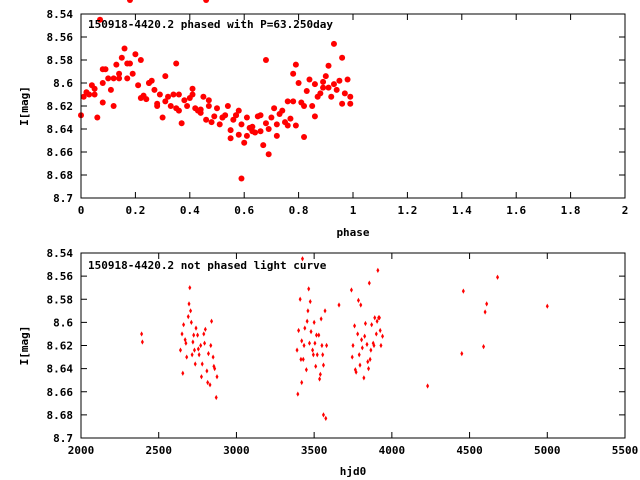 The height and width of the screenshot is (480, 640). I want to click on phased-y-tick-label: 8.54, so click(60, 14).